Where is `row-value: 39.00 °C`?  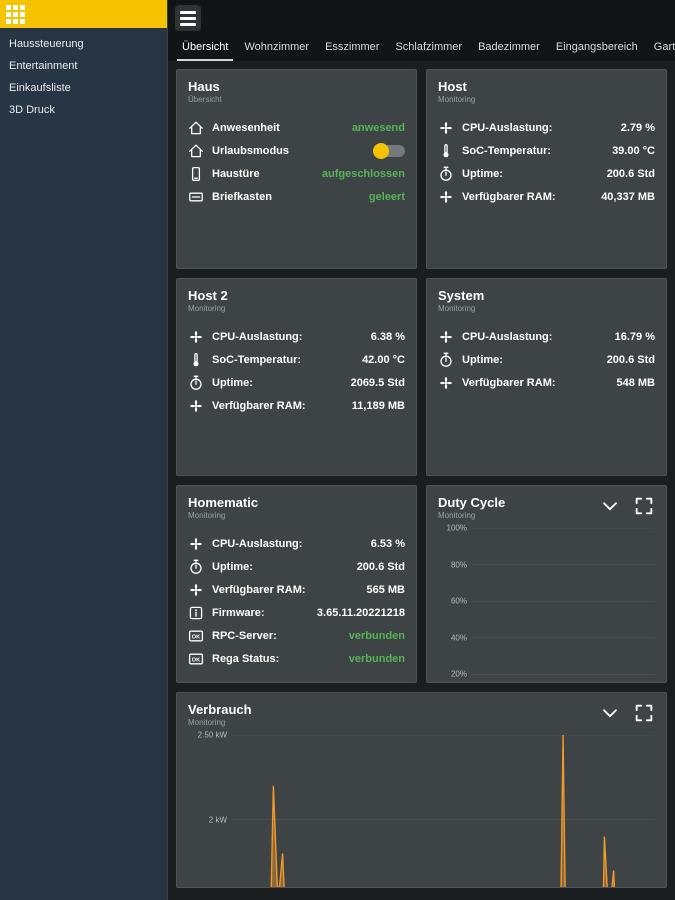
row-value: 39.00 °C is located at coordinates (633, 150).